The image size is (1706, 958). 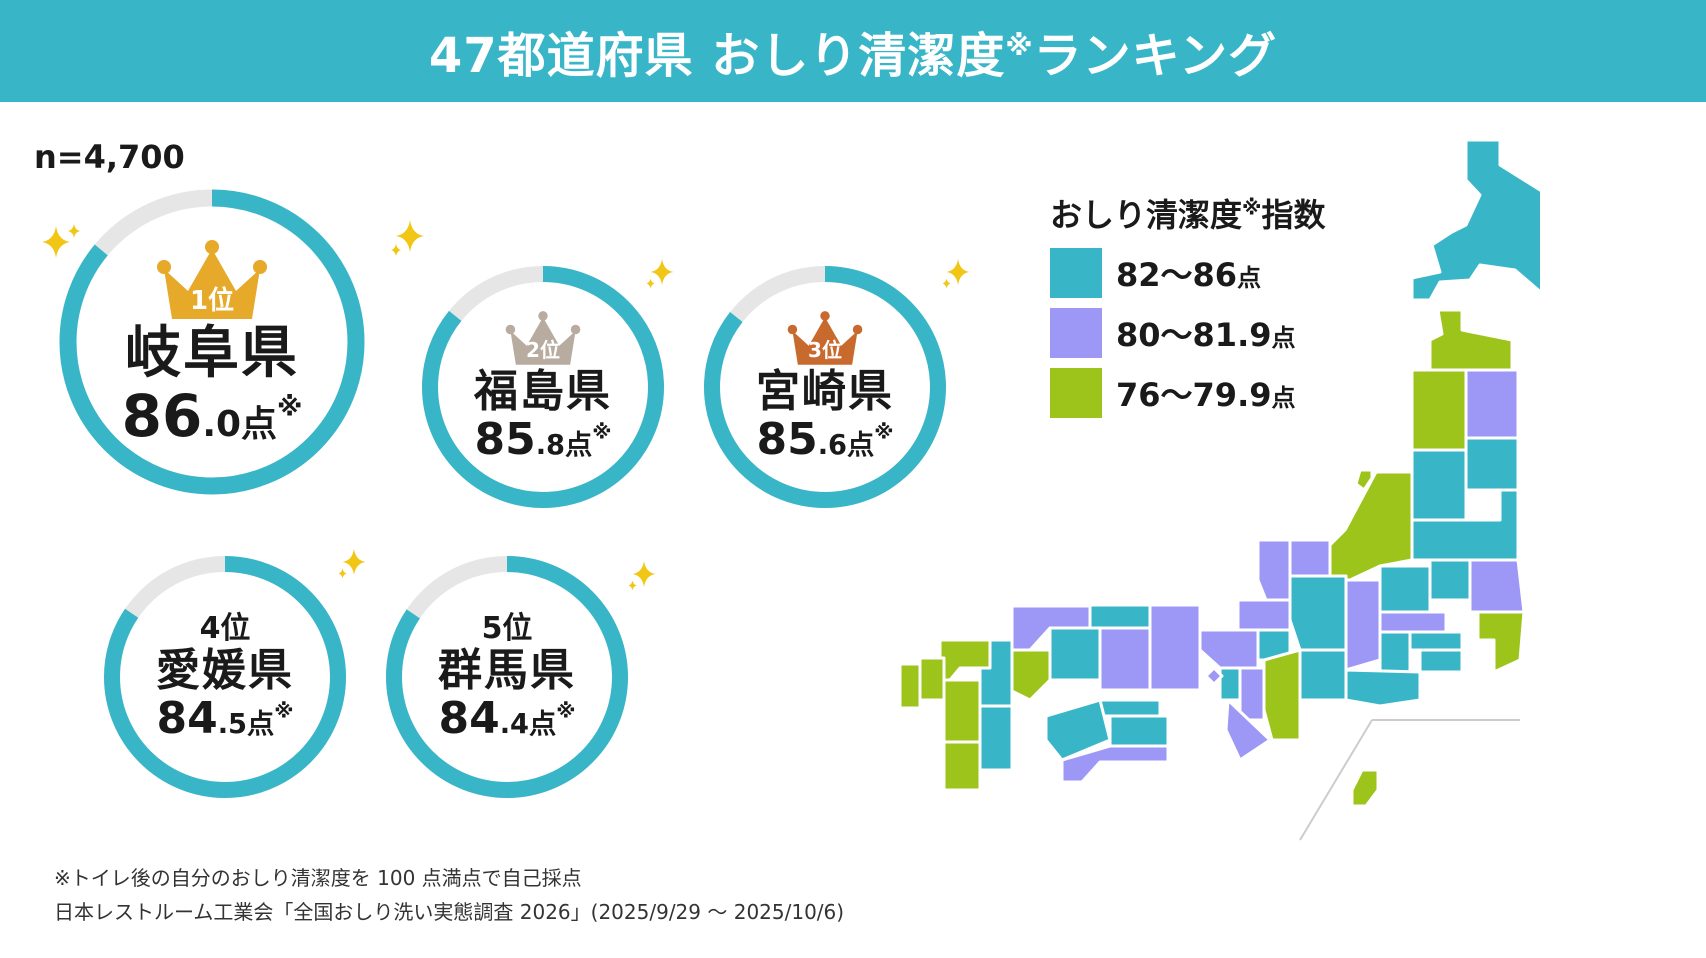 I want to click on rank-4-label: 4位, so click(x=225, y=628).